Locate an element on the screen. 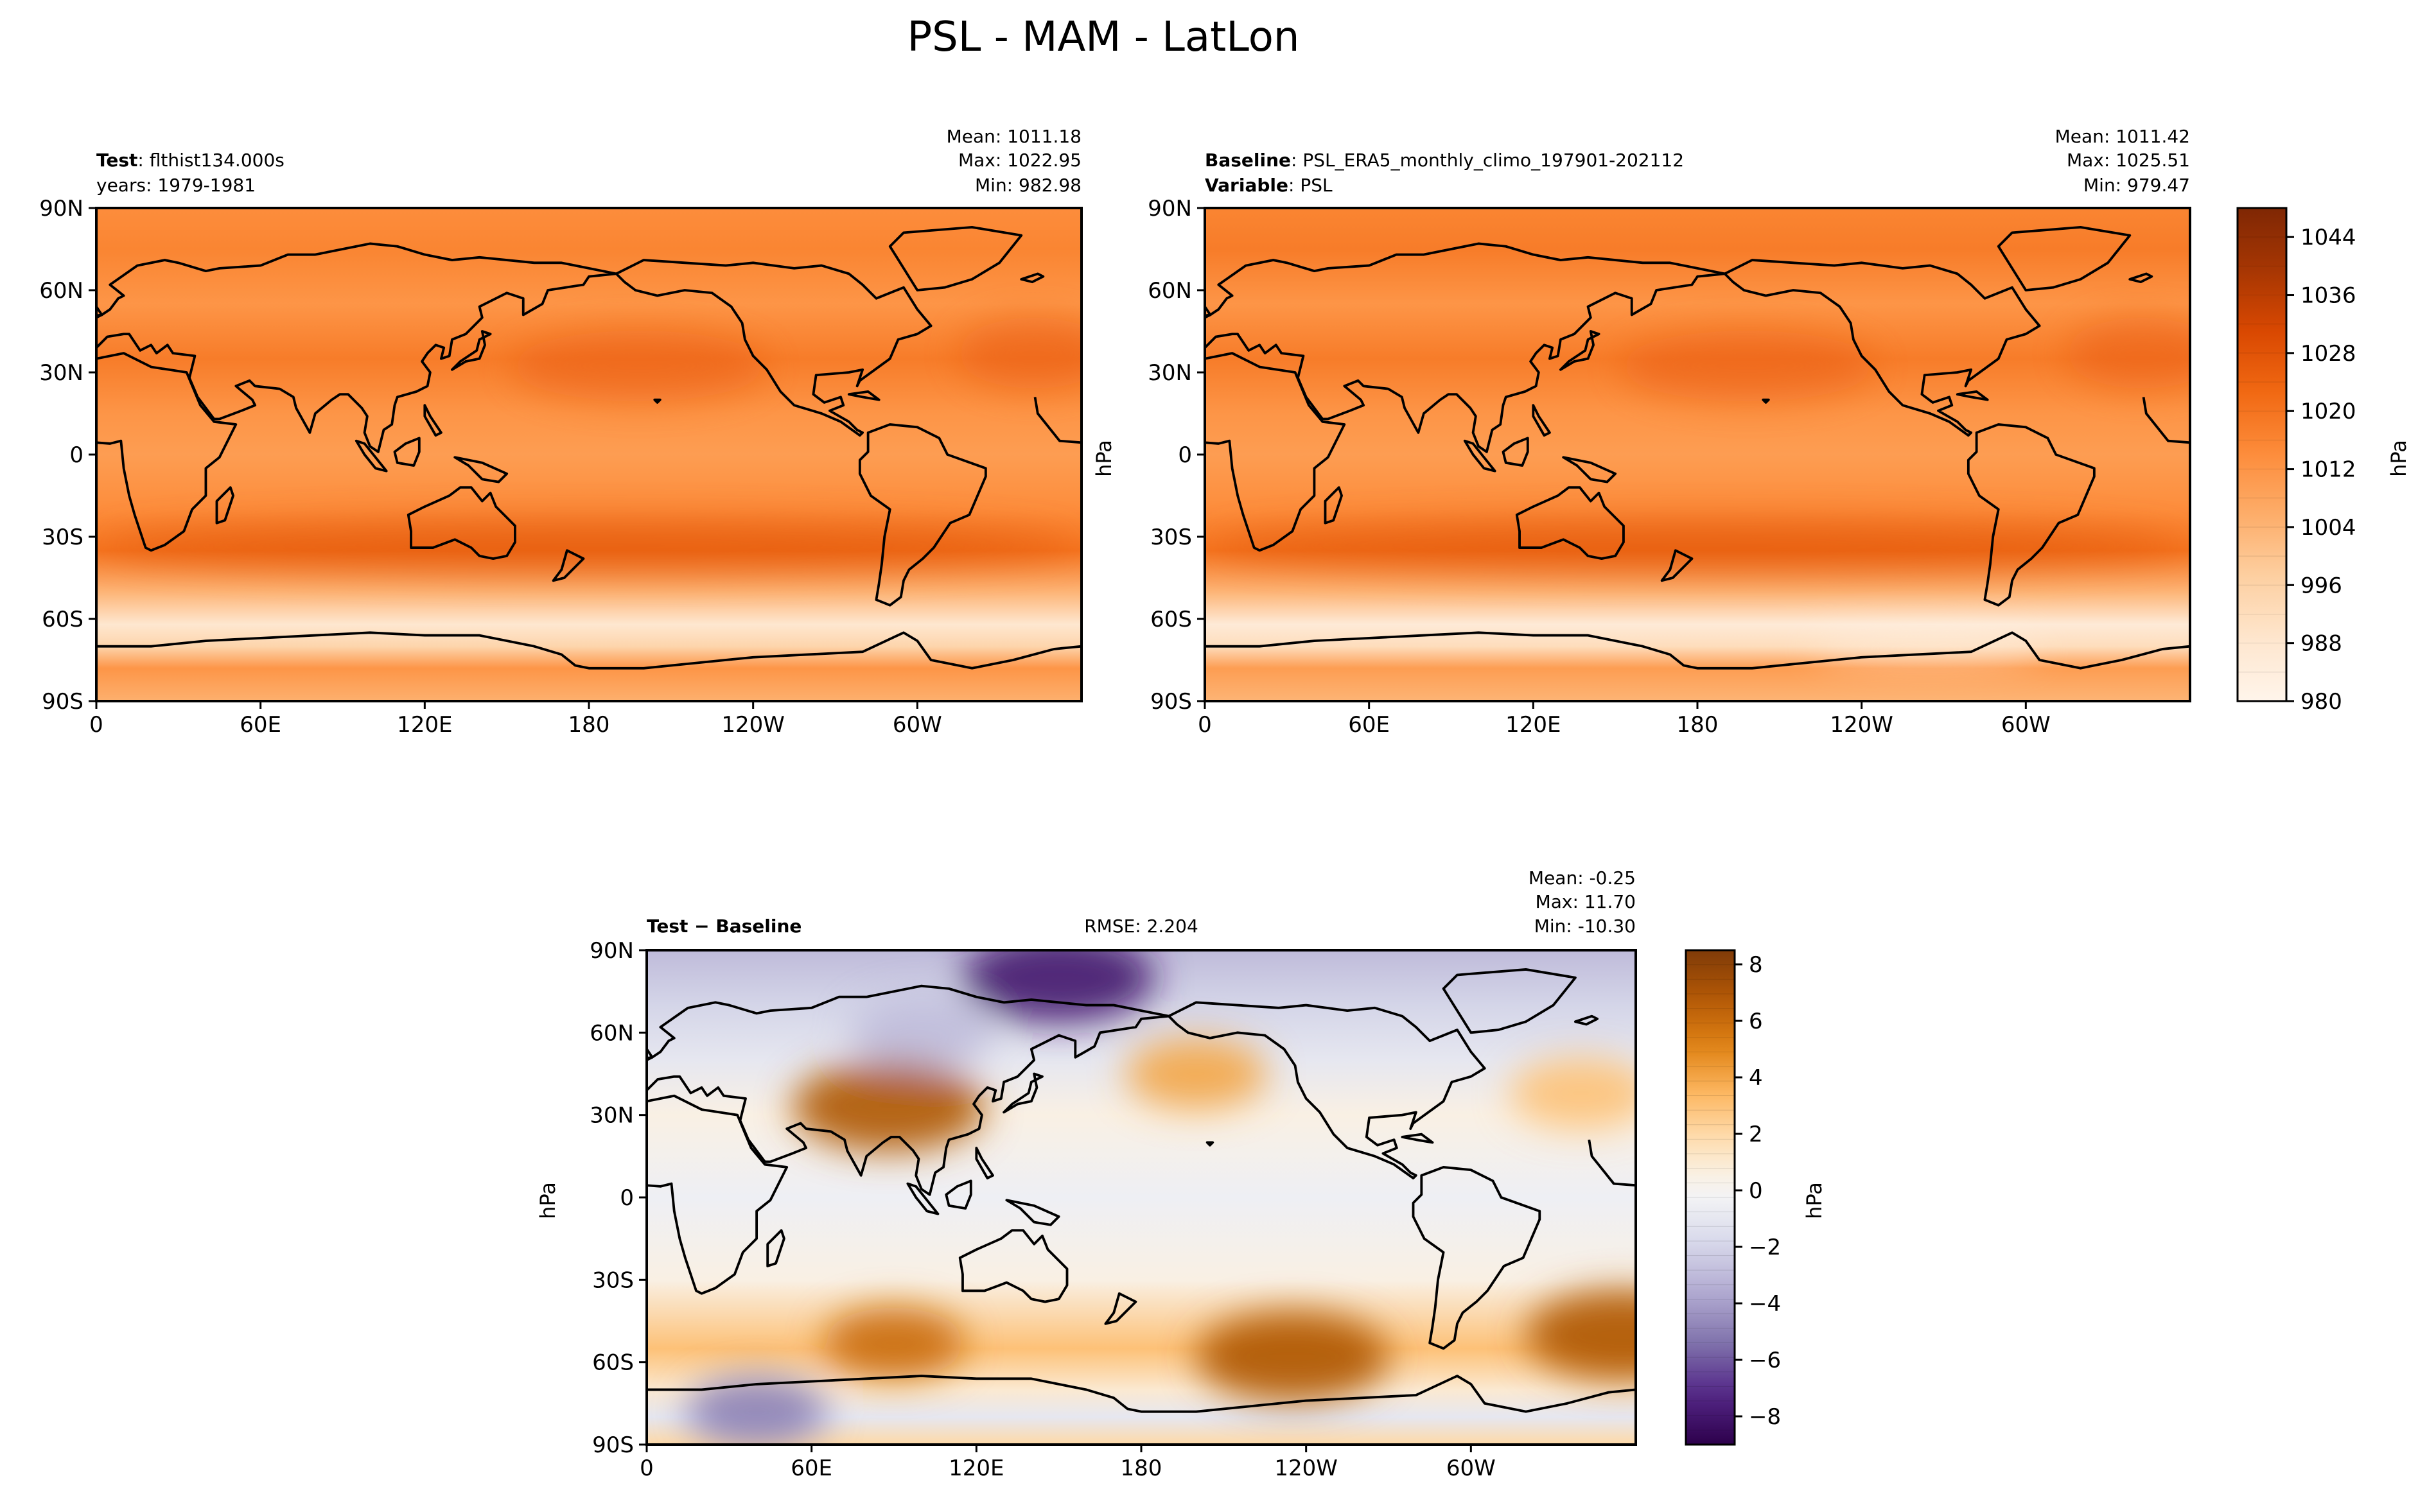 This screenshot has height=1512, width=2427. baseline-xticks: 0 60E 120E 180 120W 60W is located at coordinates (1624, 719).